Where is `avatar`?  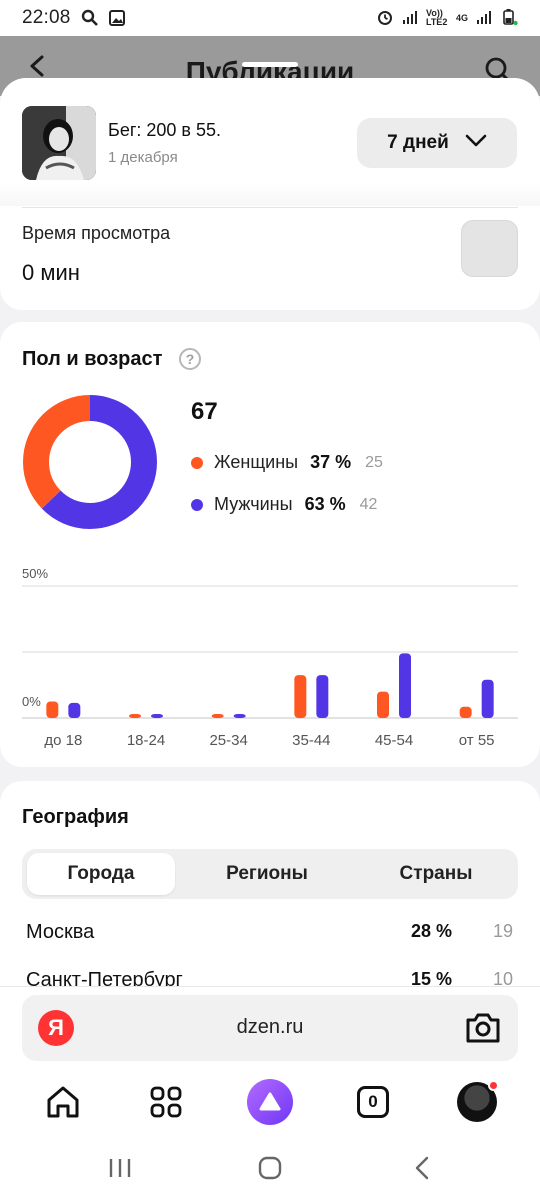 avatar is located at coordinates (478, 1101).